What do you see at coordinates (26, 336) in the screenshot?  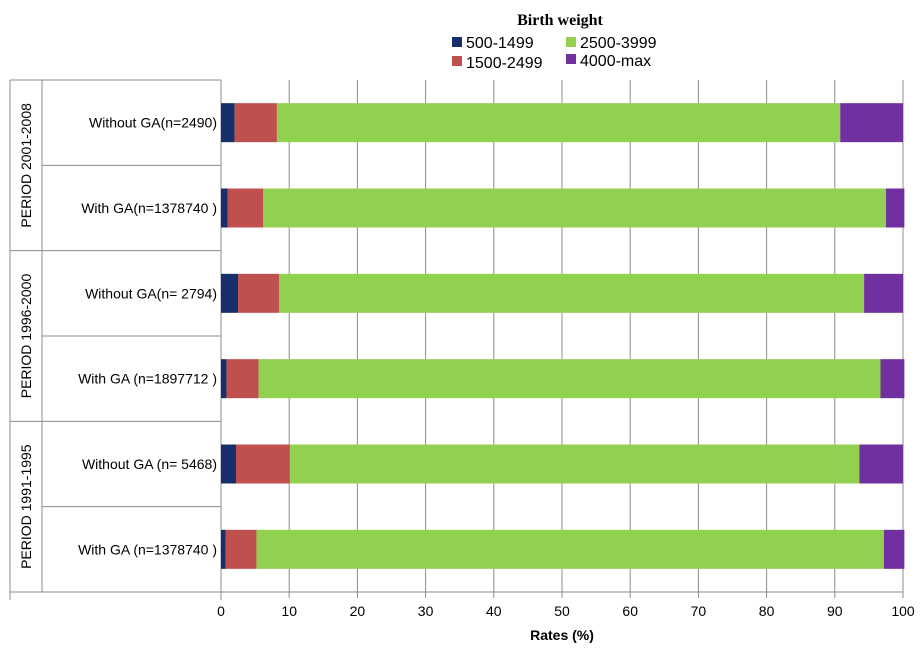 I see `group-label: PERIOD 1996-2000` at bounding box center [26, 336].